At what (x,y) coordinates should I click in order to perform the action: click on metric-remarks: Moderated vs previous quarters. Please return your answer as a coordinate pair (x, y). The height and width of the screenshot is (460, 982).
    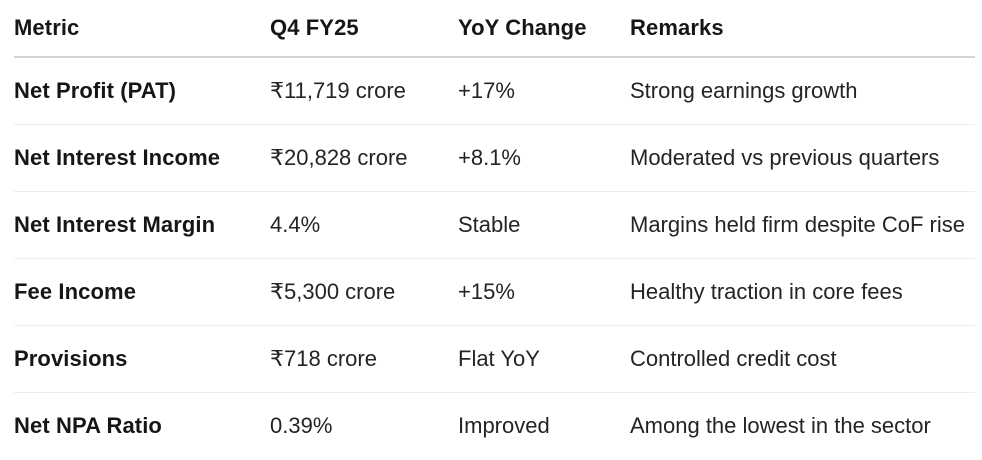
    Looking at the image, I should click on (785, 157).